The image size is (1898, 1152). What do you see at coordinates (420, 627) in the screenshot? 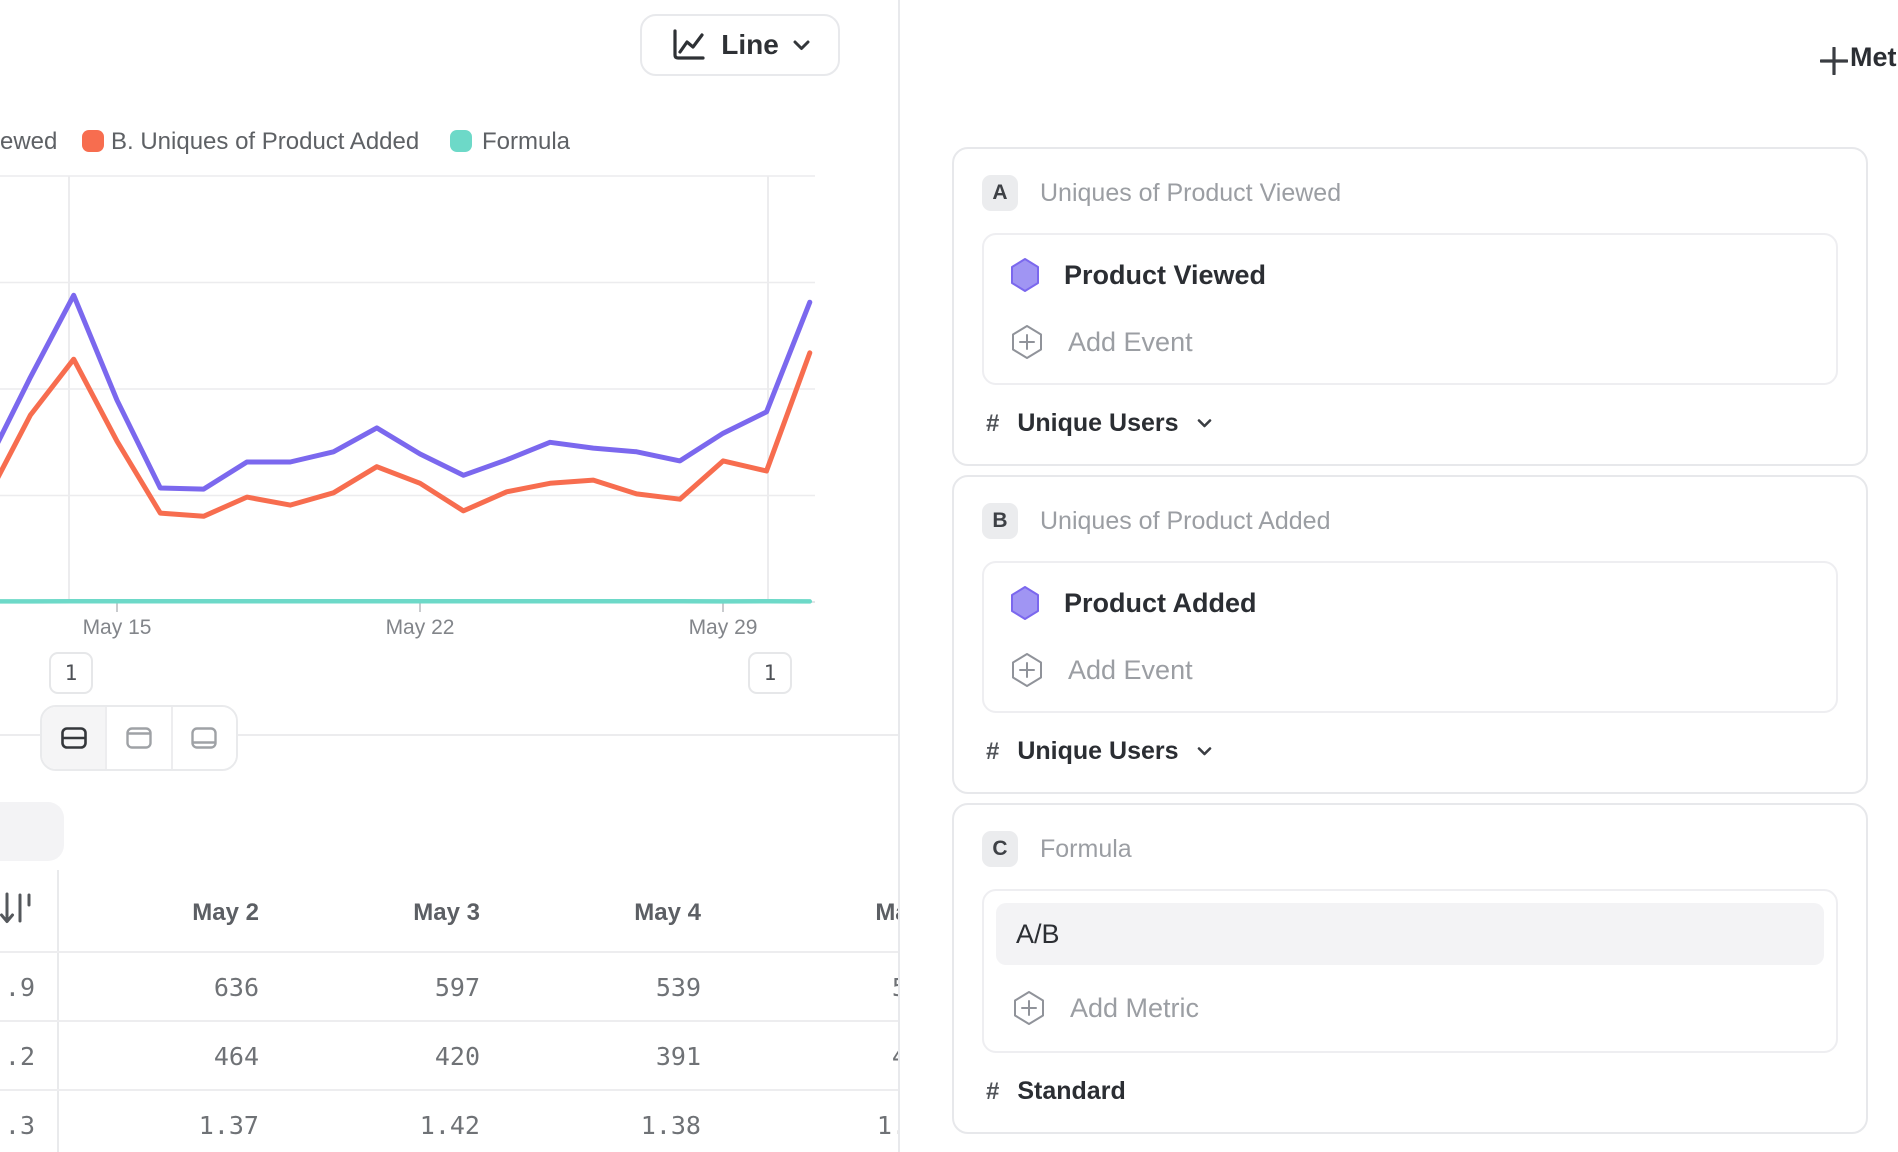
I see `x-tick-may-22: May 22` at bounding box center [420, 627].